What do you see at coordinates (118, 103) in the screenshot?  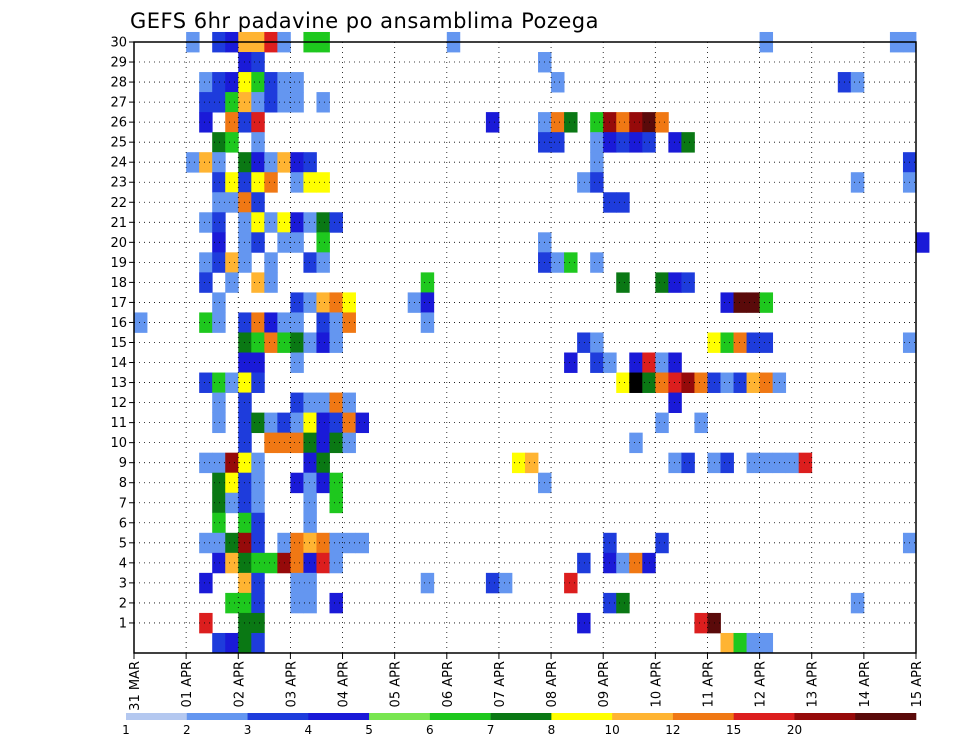 I see `y-tick-label: 27` at bounding box center [118, 103].